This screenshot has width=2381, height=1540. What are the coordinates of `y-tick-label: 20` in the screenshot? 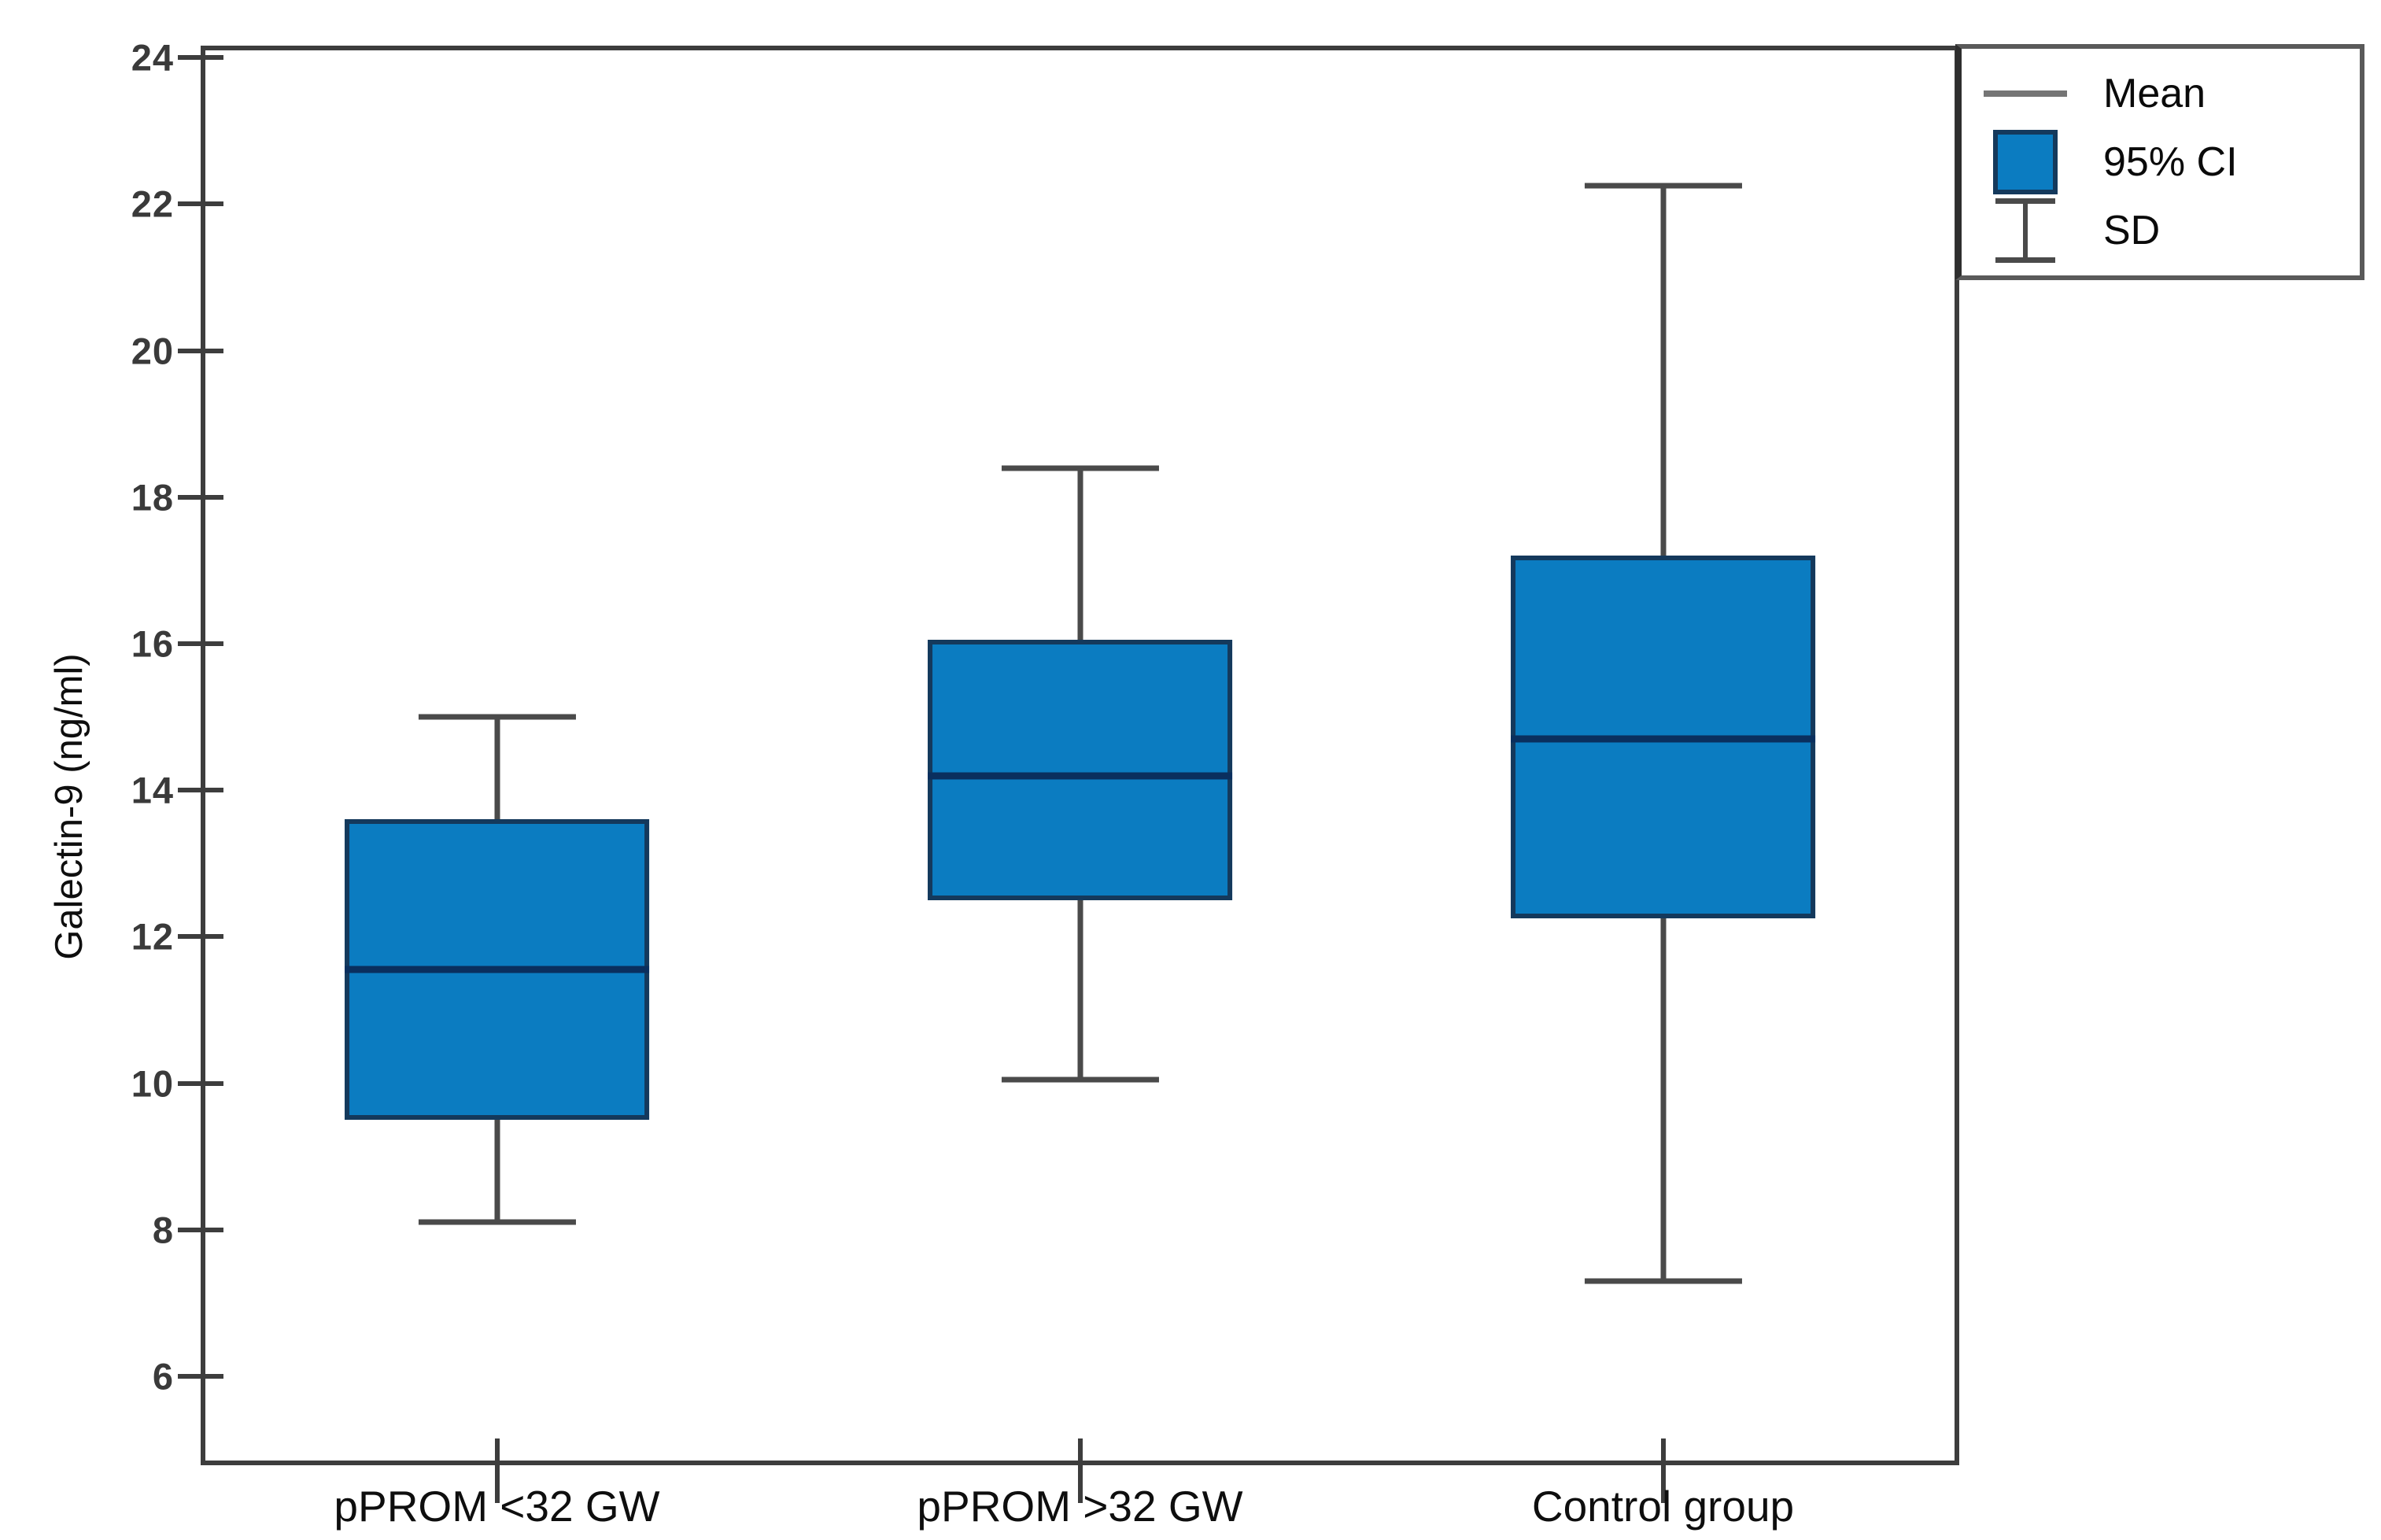 It's located at (152, 351).